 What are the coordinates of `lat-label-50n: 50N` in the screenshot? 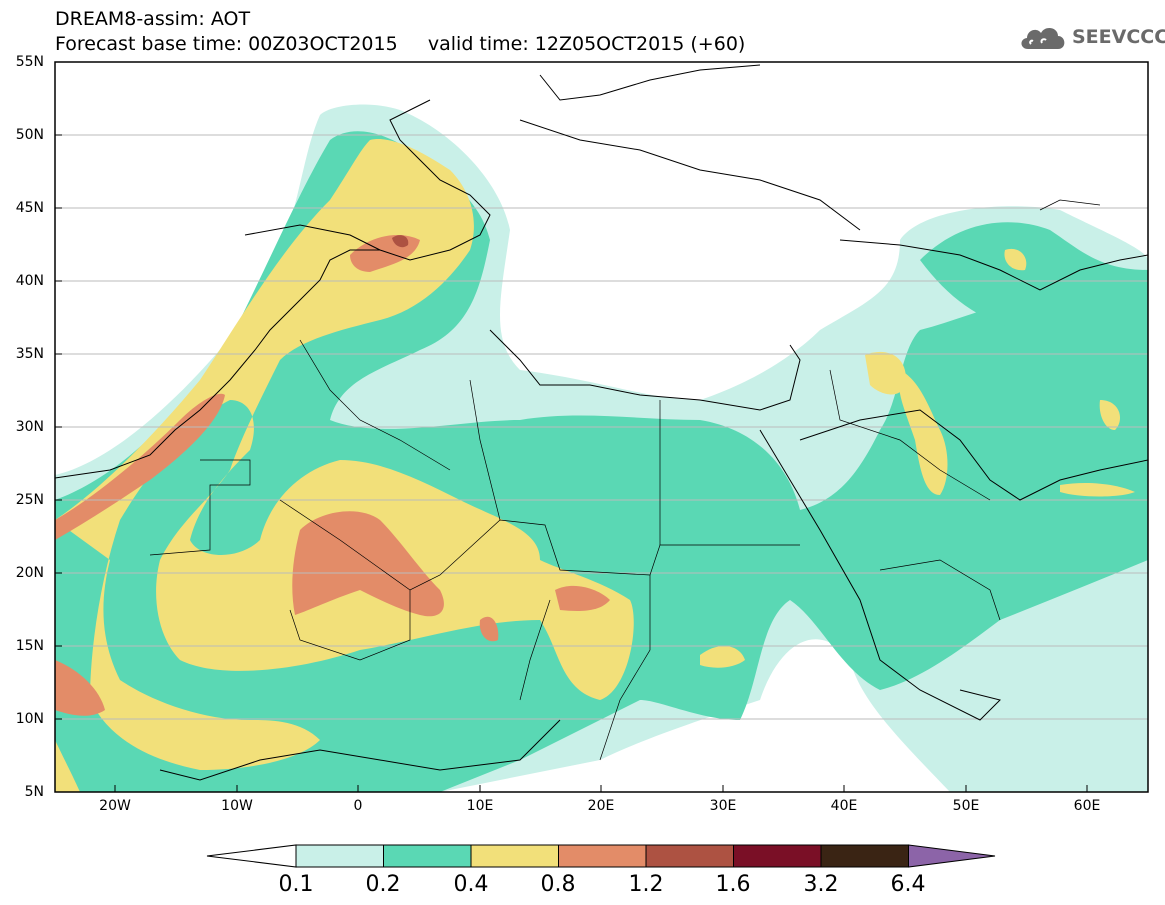 It's located at (29, 135).